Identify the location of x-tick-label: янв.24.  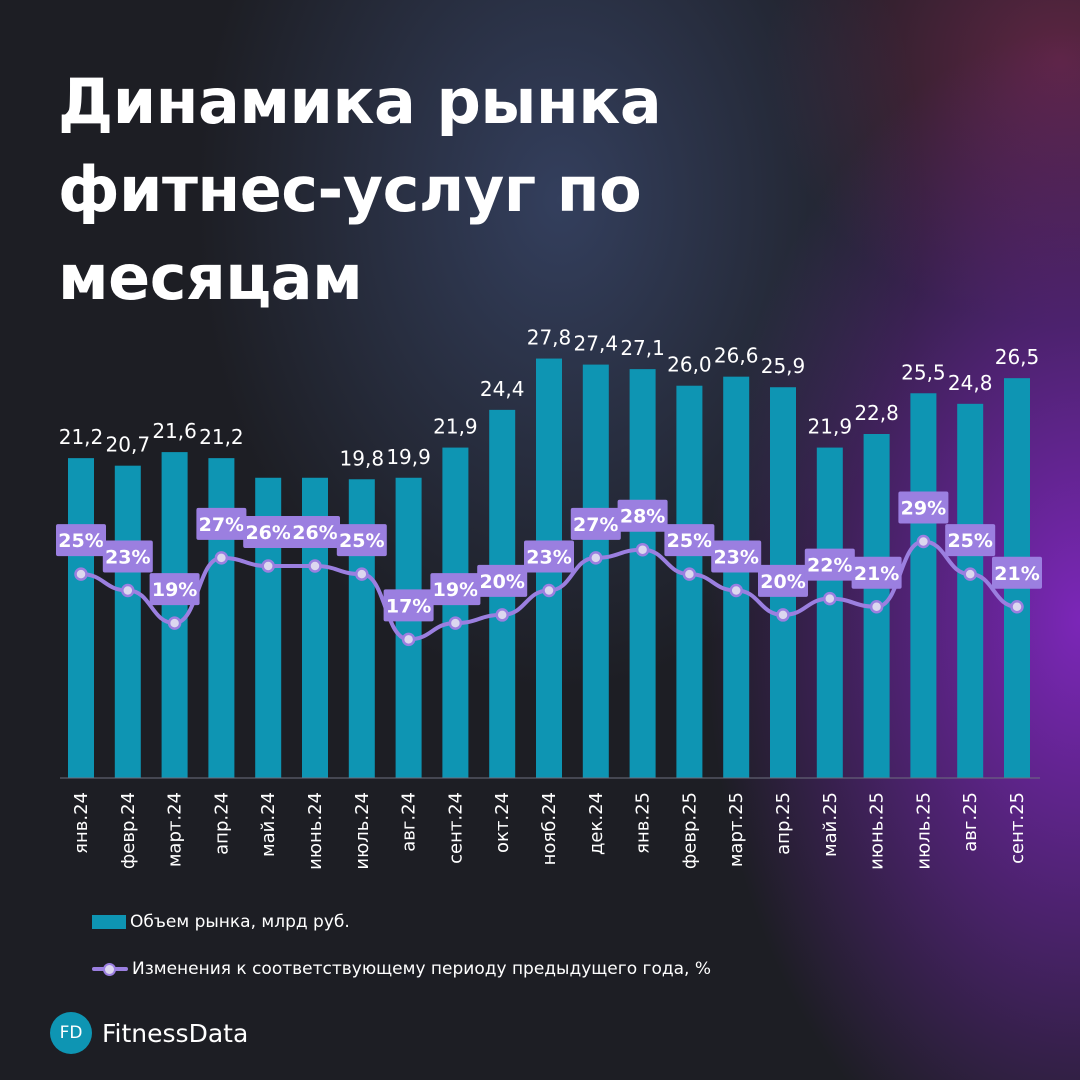
(81, 823).